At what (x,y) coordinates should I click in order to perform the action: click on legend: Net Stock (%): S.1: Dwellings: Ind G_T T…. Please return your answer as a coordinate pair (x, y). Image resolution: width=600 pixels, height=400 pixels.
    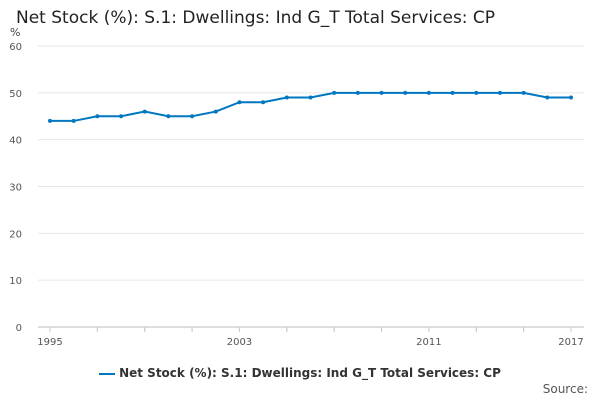
    Looking at the image, I should click on (300, 373).